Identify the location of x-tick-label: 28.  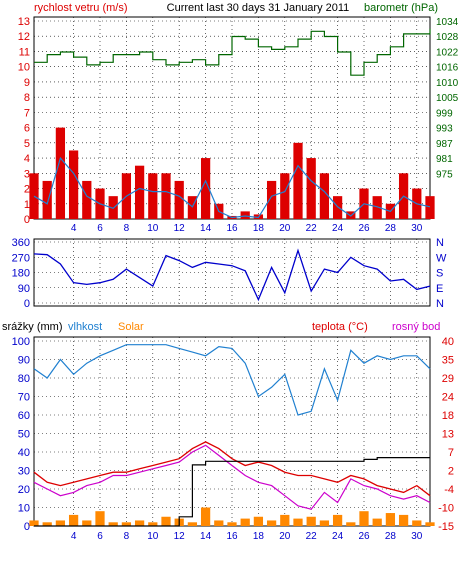
(391, 536).